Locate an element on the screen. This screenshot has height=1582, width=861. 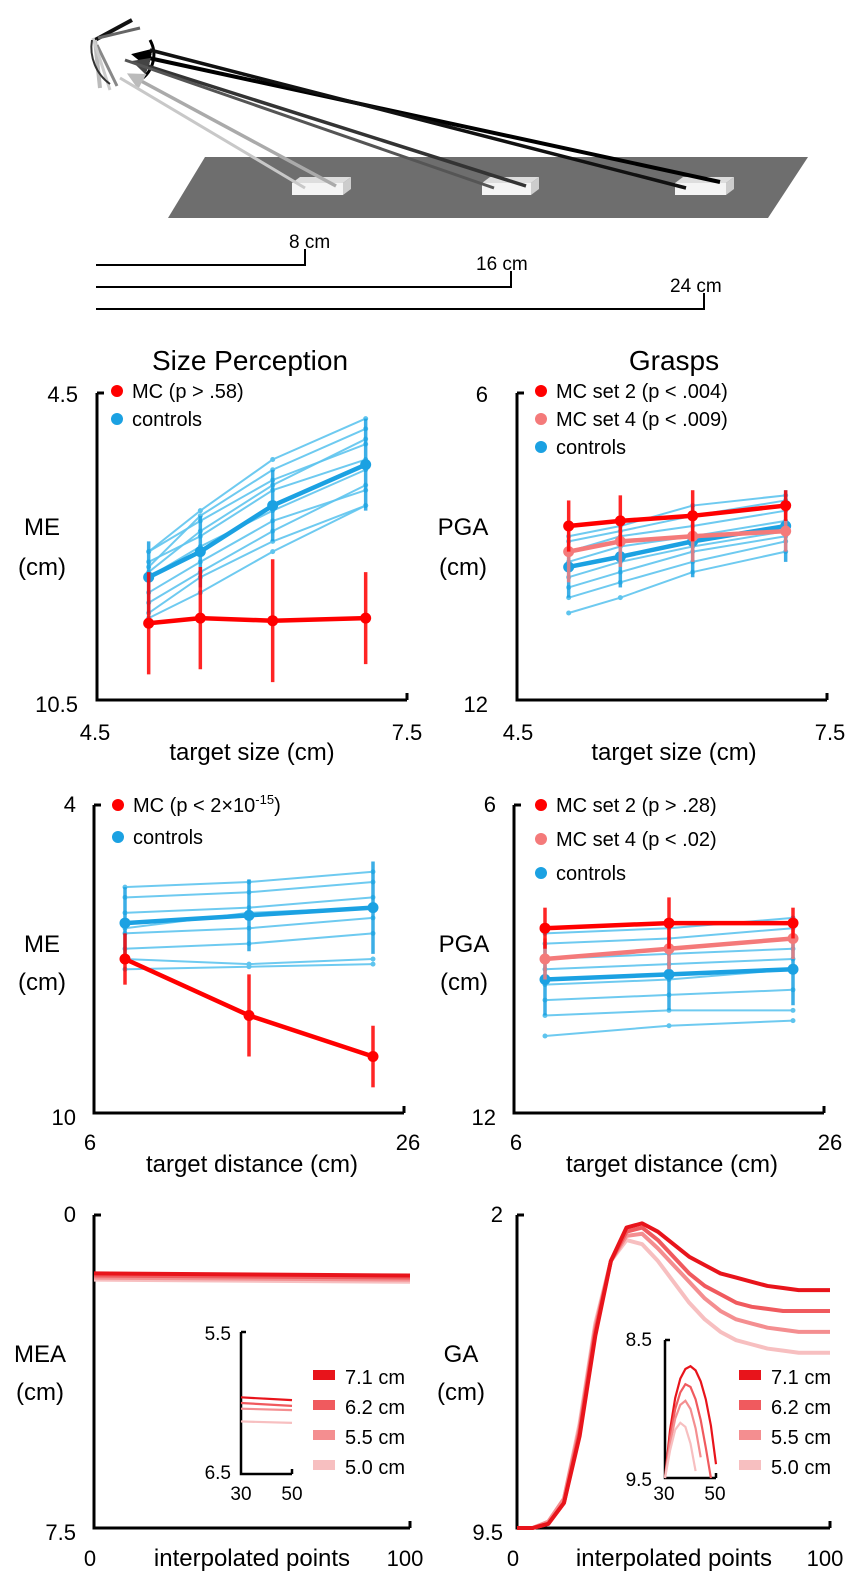
y-tick-label: 12 is located at coordinates (484, 1117).